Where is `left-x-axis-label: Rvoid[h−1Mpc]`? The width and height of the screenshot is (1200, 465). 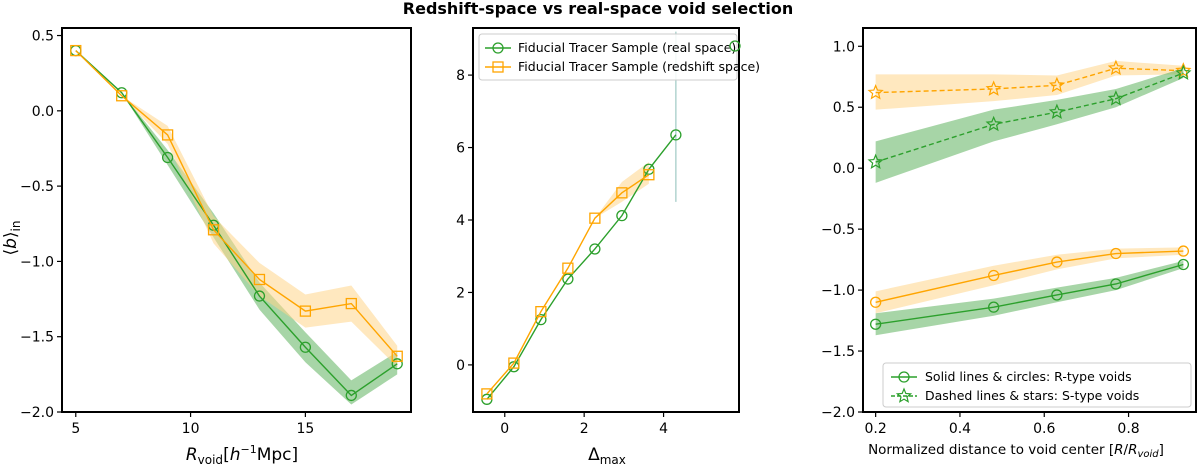 left-x-axis-label: Rvoid[h−1Mpc] is located at coordinates (242, 454).